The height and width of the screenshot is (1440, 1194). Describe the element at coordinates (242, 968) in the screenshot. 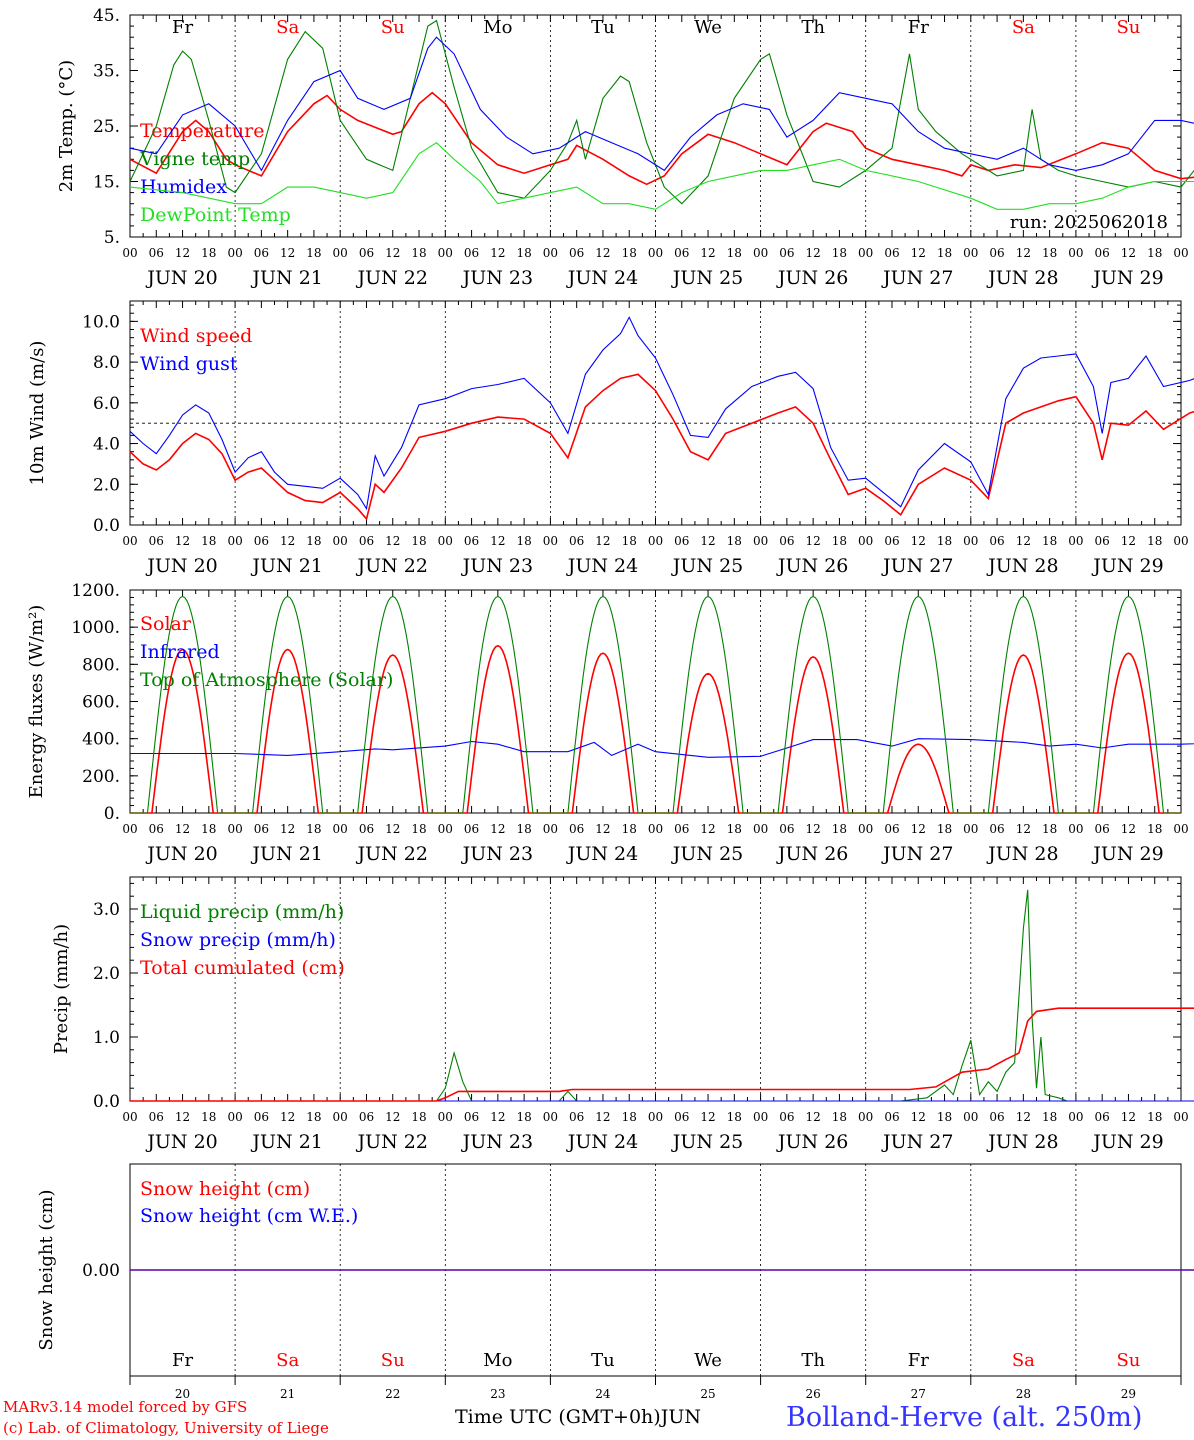

I see `legend-entry: Total cumulated (cm)` at that location.